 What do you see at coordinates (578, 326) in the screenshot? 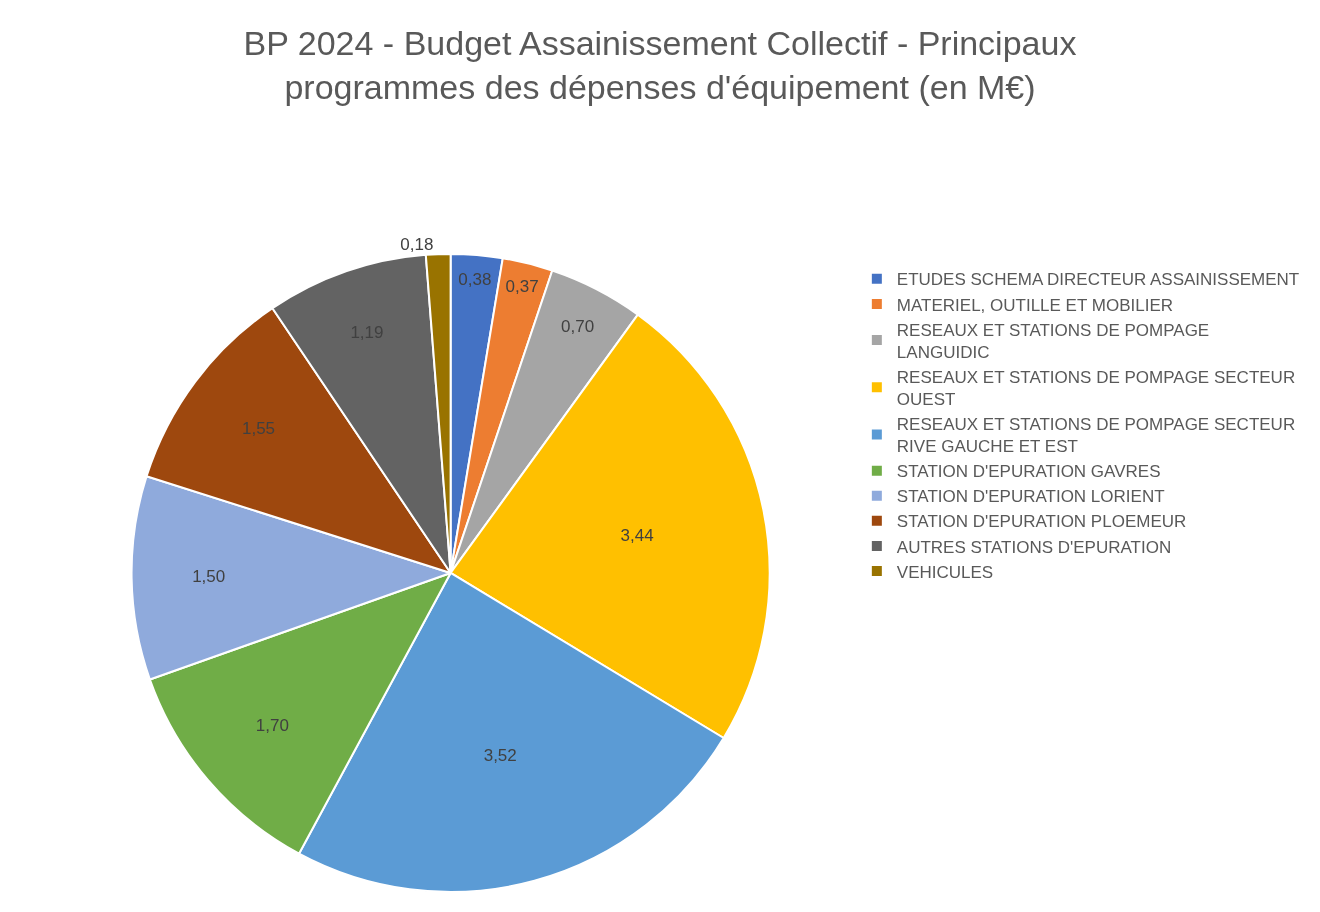
I see `data-label: 0,70` at bounding box center [578, 326].